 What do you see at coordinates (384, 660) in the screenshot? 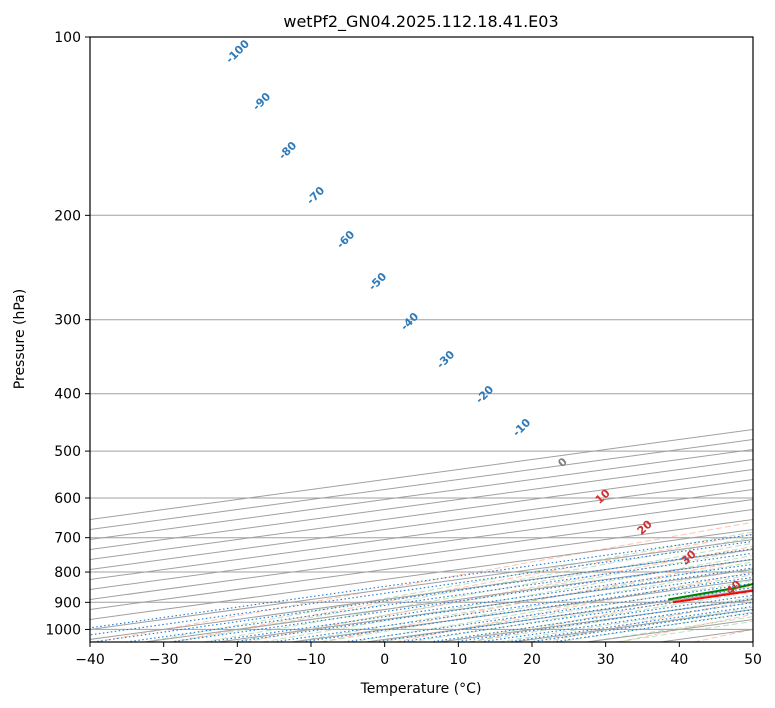
I see `x-tick-label: 0` at bounding box center [384, 660].